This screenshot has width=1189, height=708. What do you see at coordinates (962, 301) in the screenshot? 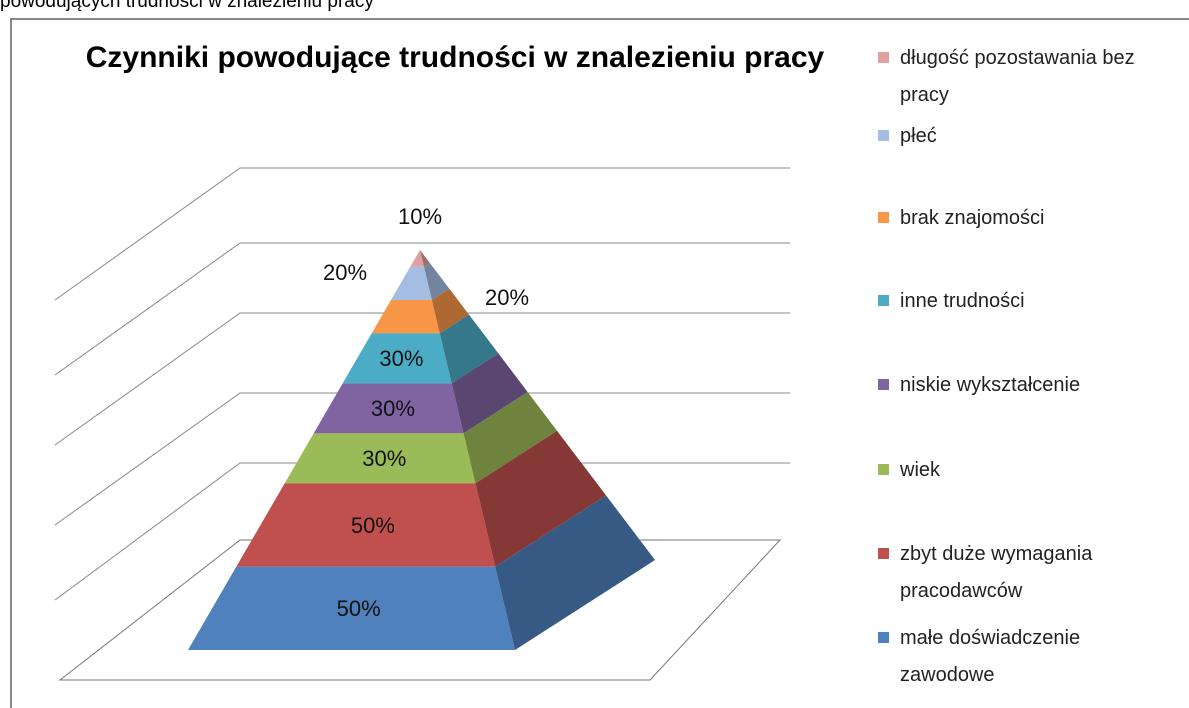
I see `legend-label: inne trudności` at bounding box center [962, 301].